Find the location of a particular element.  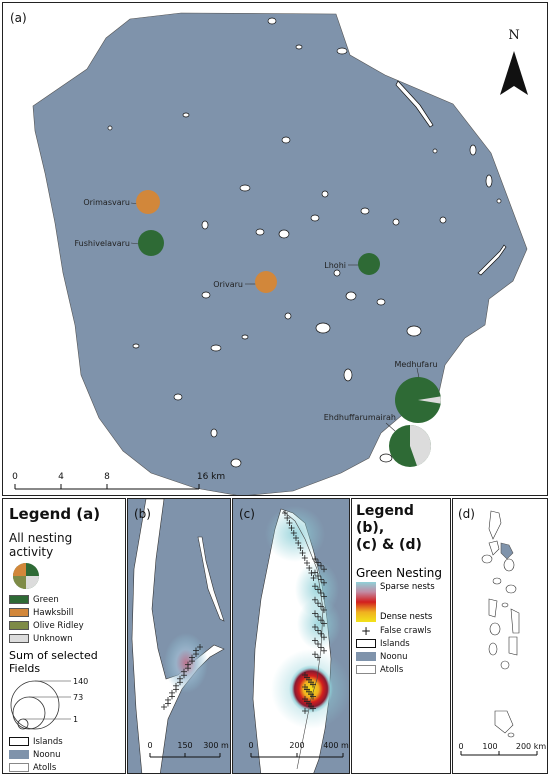

island-b-shape is located at coordinates (178, 636).